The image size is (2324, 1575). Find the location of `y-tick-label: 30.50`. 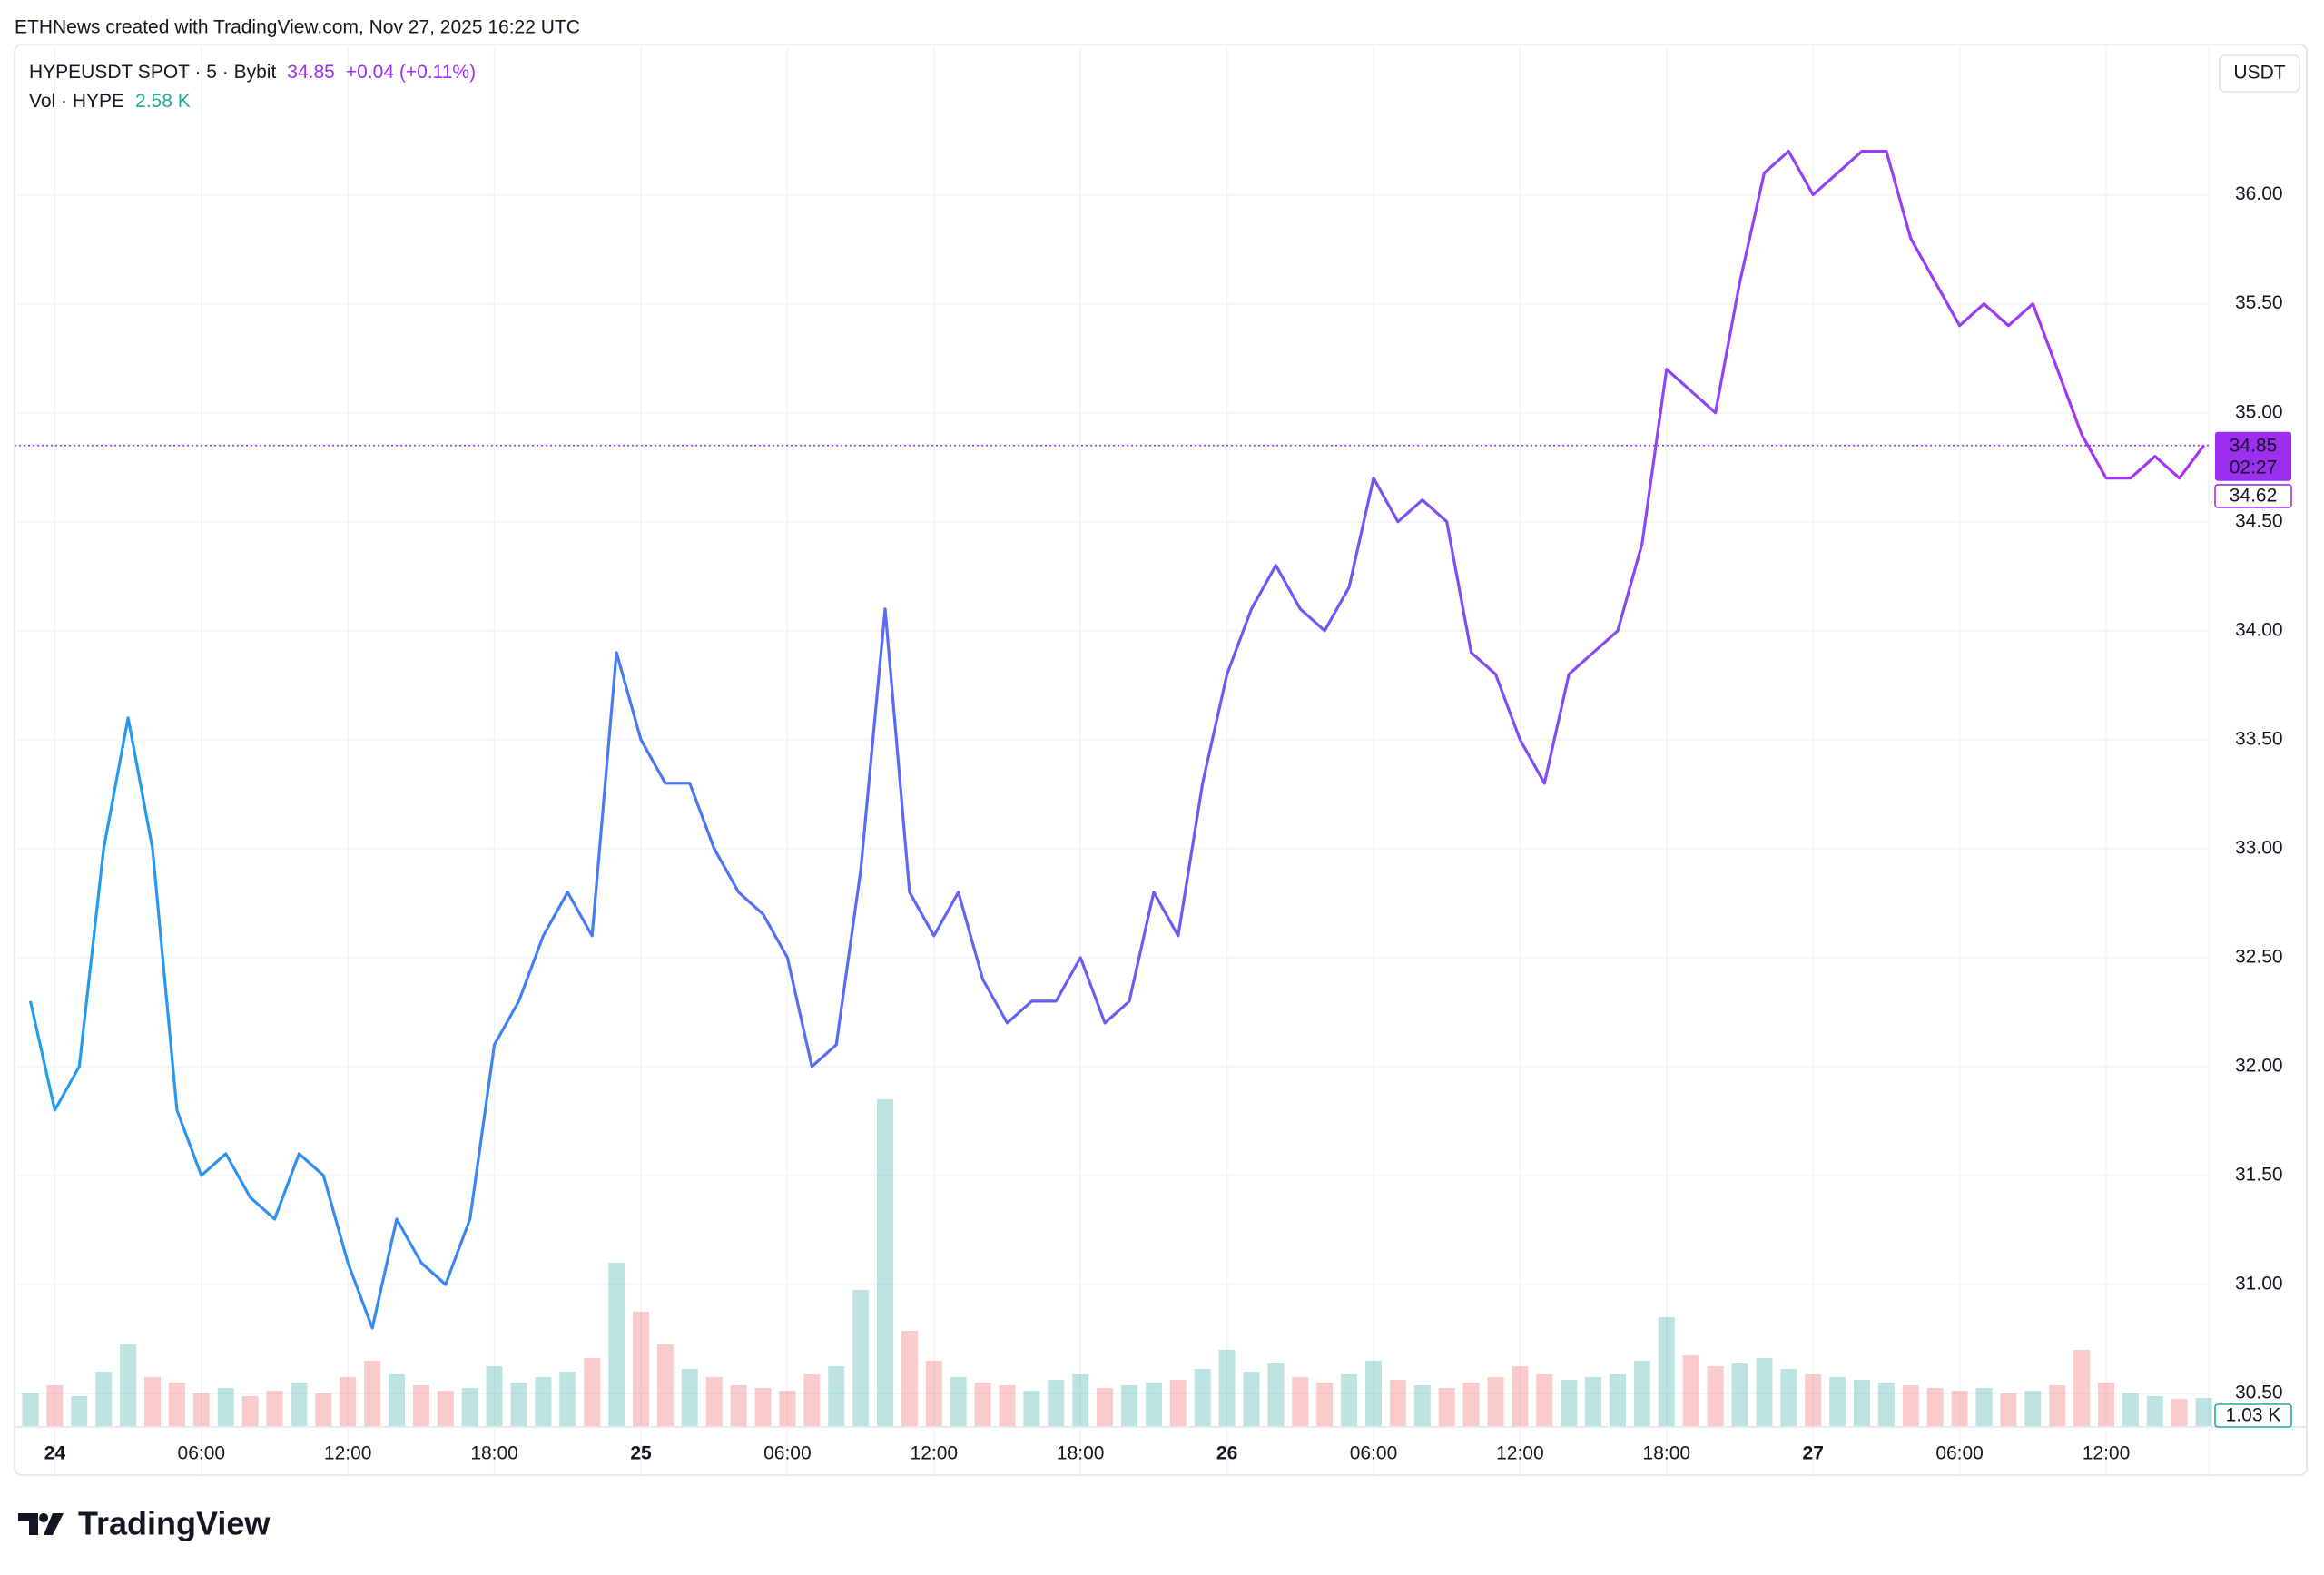

y-tick-label: 30.50 is located at coordinates (2259, 1393).